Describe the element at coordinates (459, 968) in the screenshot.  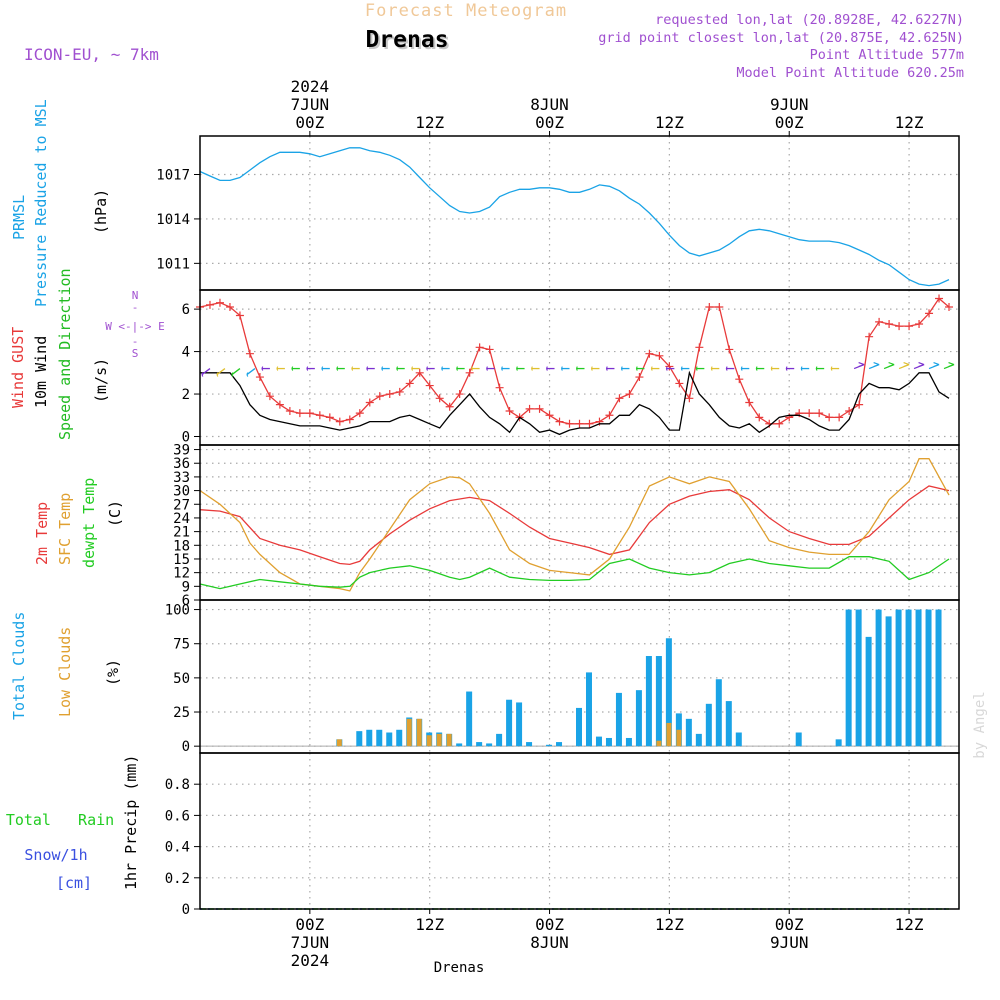
I see `footer-location: Drenas` at that location.